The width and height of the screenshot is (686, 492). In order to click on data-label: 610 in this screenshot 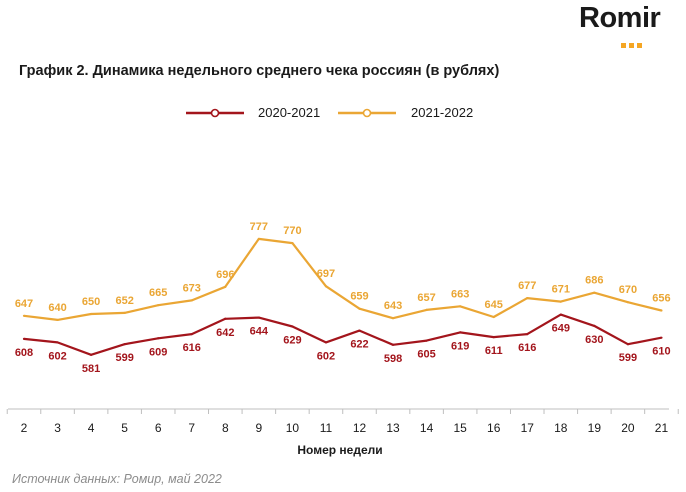, I will do `click(661, 352)`.